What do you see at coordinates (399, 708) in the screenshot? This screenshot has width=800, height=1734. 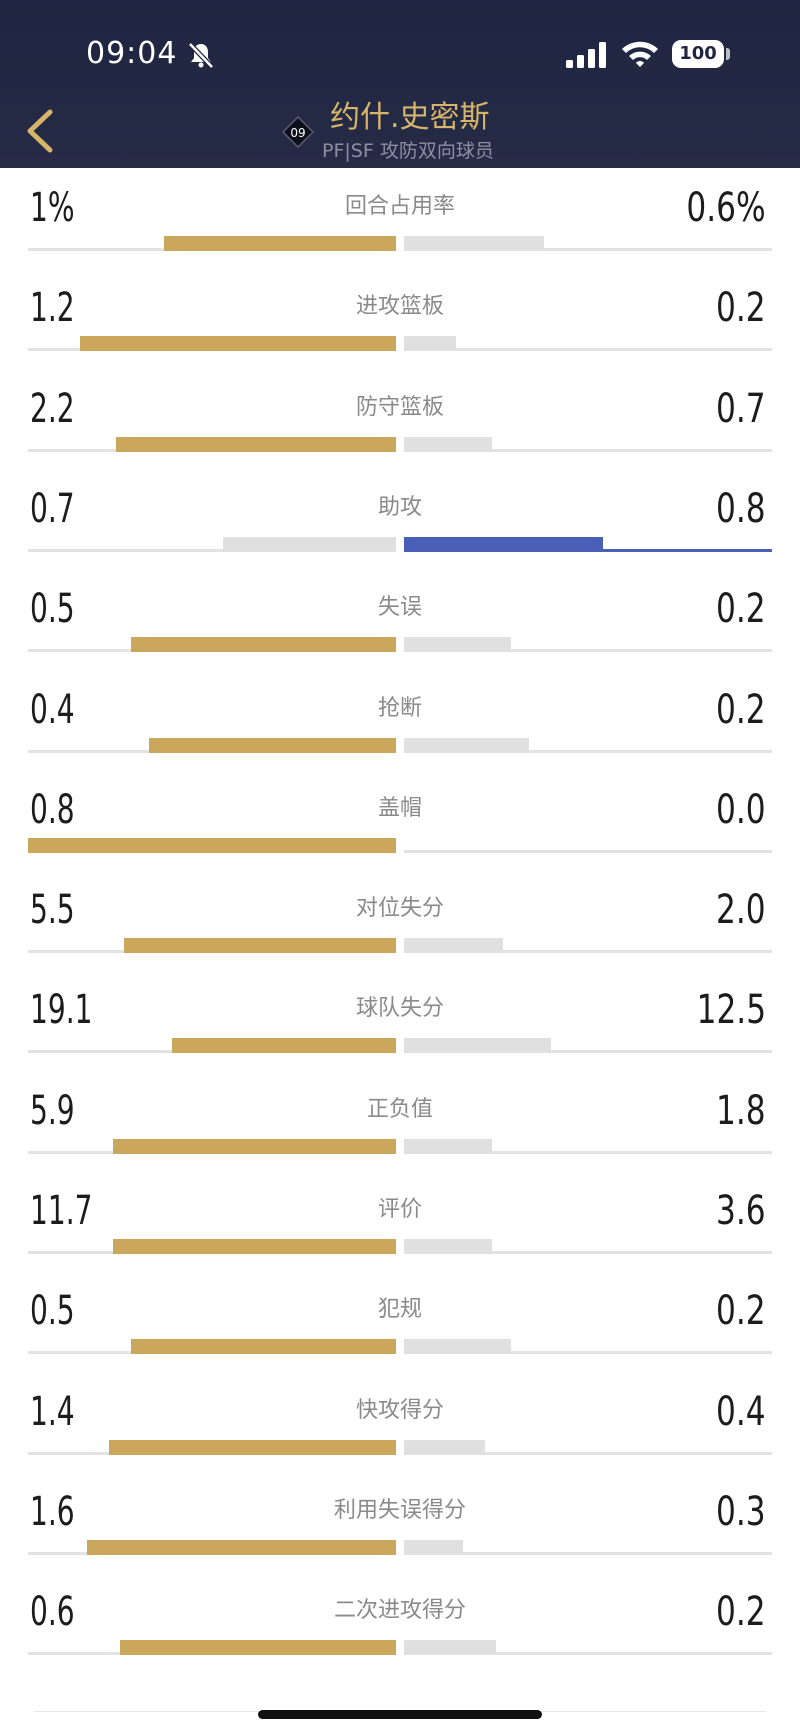 I see `stat-label: 抢断` at bounding box center [399, 708].